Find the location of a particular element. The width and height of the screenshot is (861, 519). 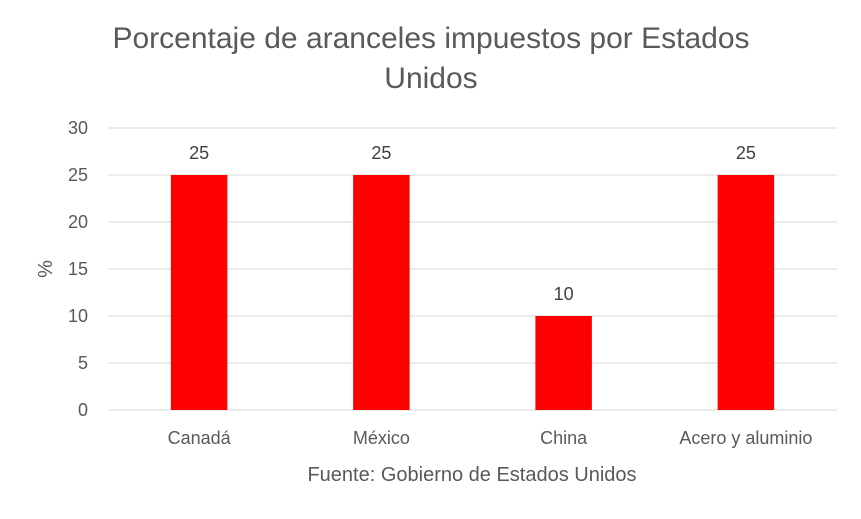

y-tick-label-3: 15 is located at coordinates (78, 269).